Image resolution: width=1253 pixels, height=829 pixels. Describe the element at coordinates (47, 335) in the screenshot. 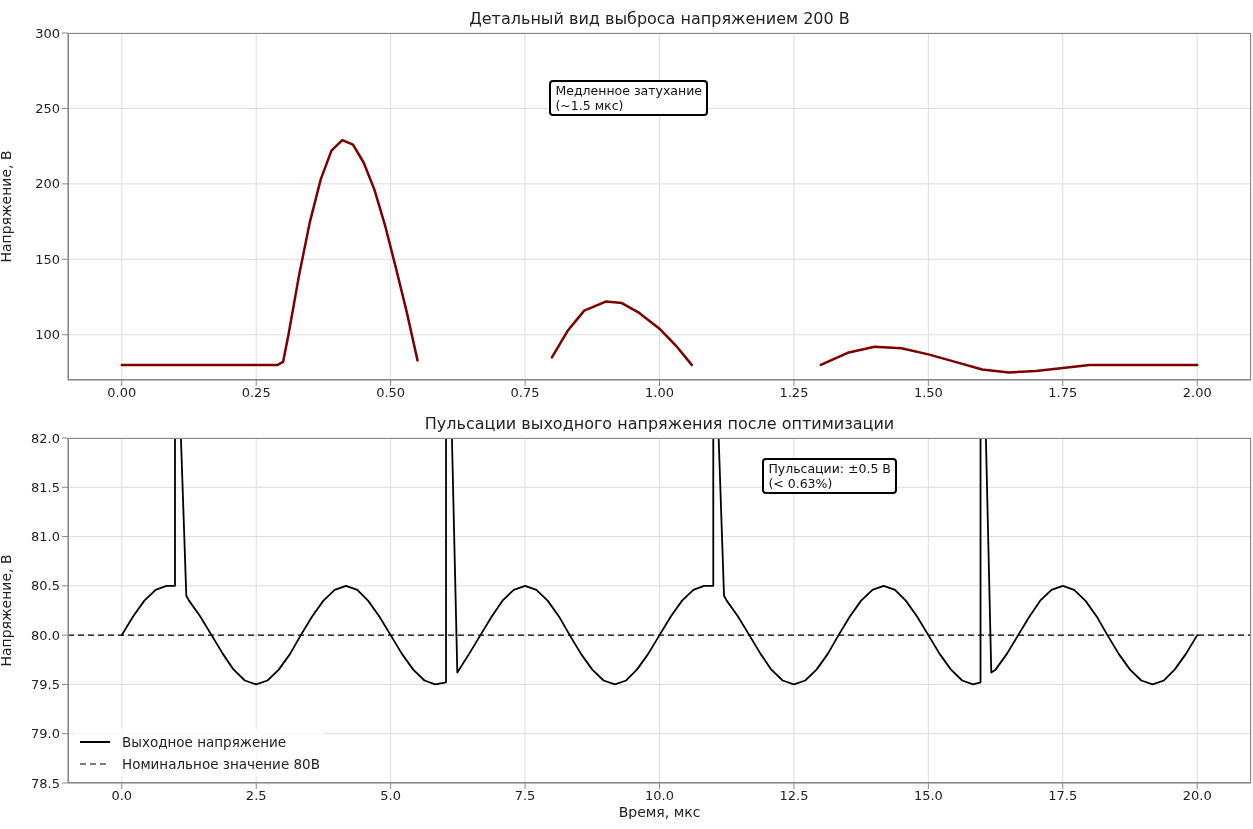

I see `y-tick-label: 100` at that location.